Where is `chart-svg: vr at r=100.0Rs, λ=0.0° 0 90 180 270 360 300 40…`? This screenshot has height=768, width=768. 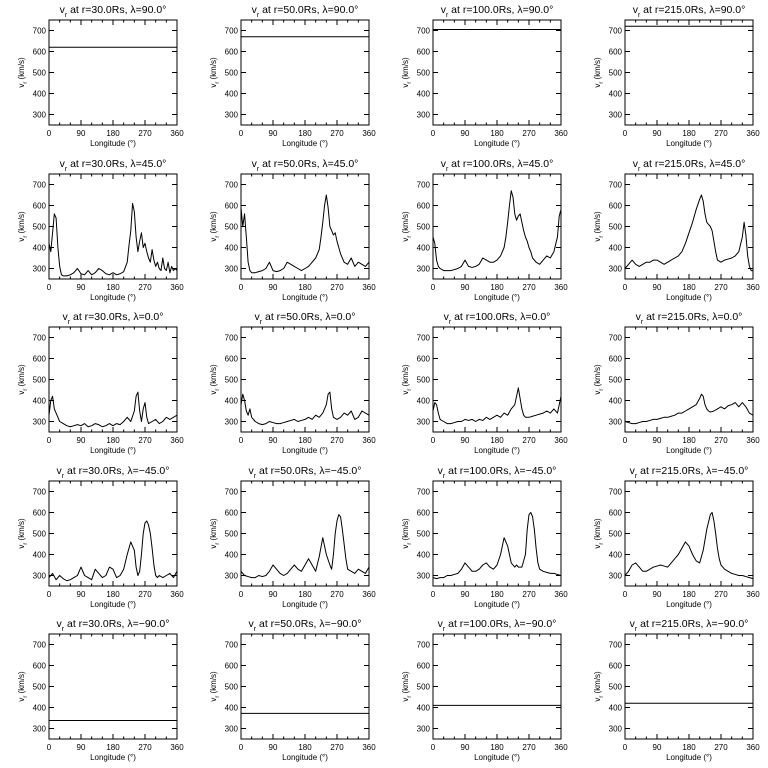 chart-svg: vr at r=100.0Rs, λ=0.0° 0 90 180 270 360 300 40… is located at coordinates (484, 383).